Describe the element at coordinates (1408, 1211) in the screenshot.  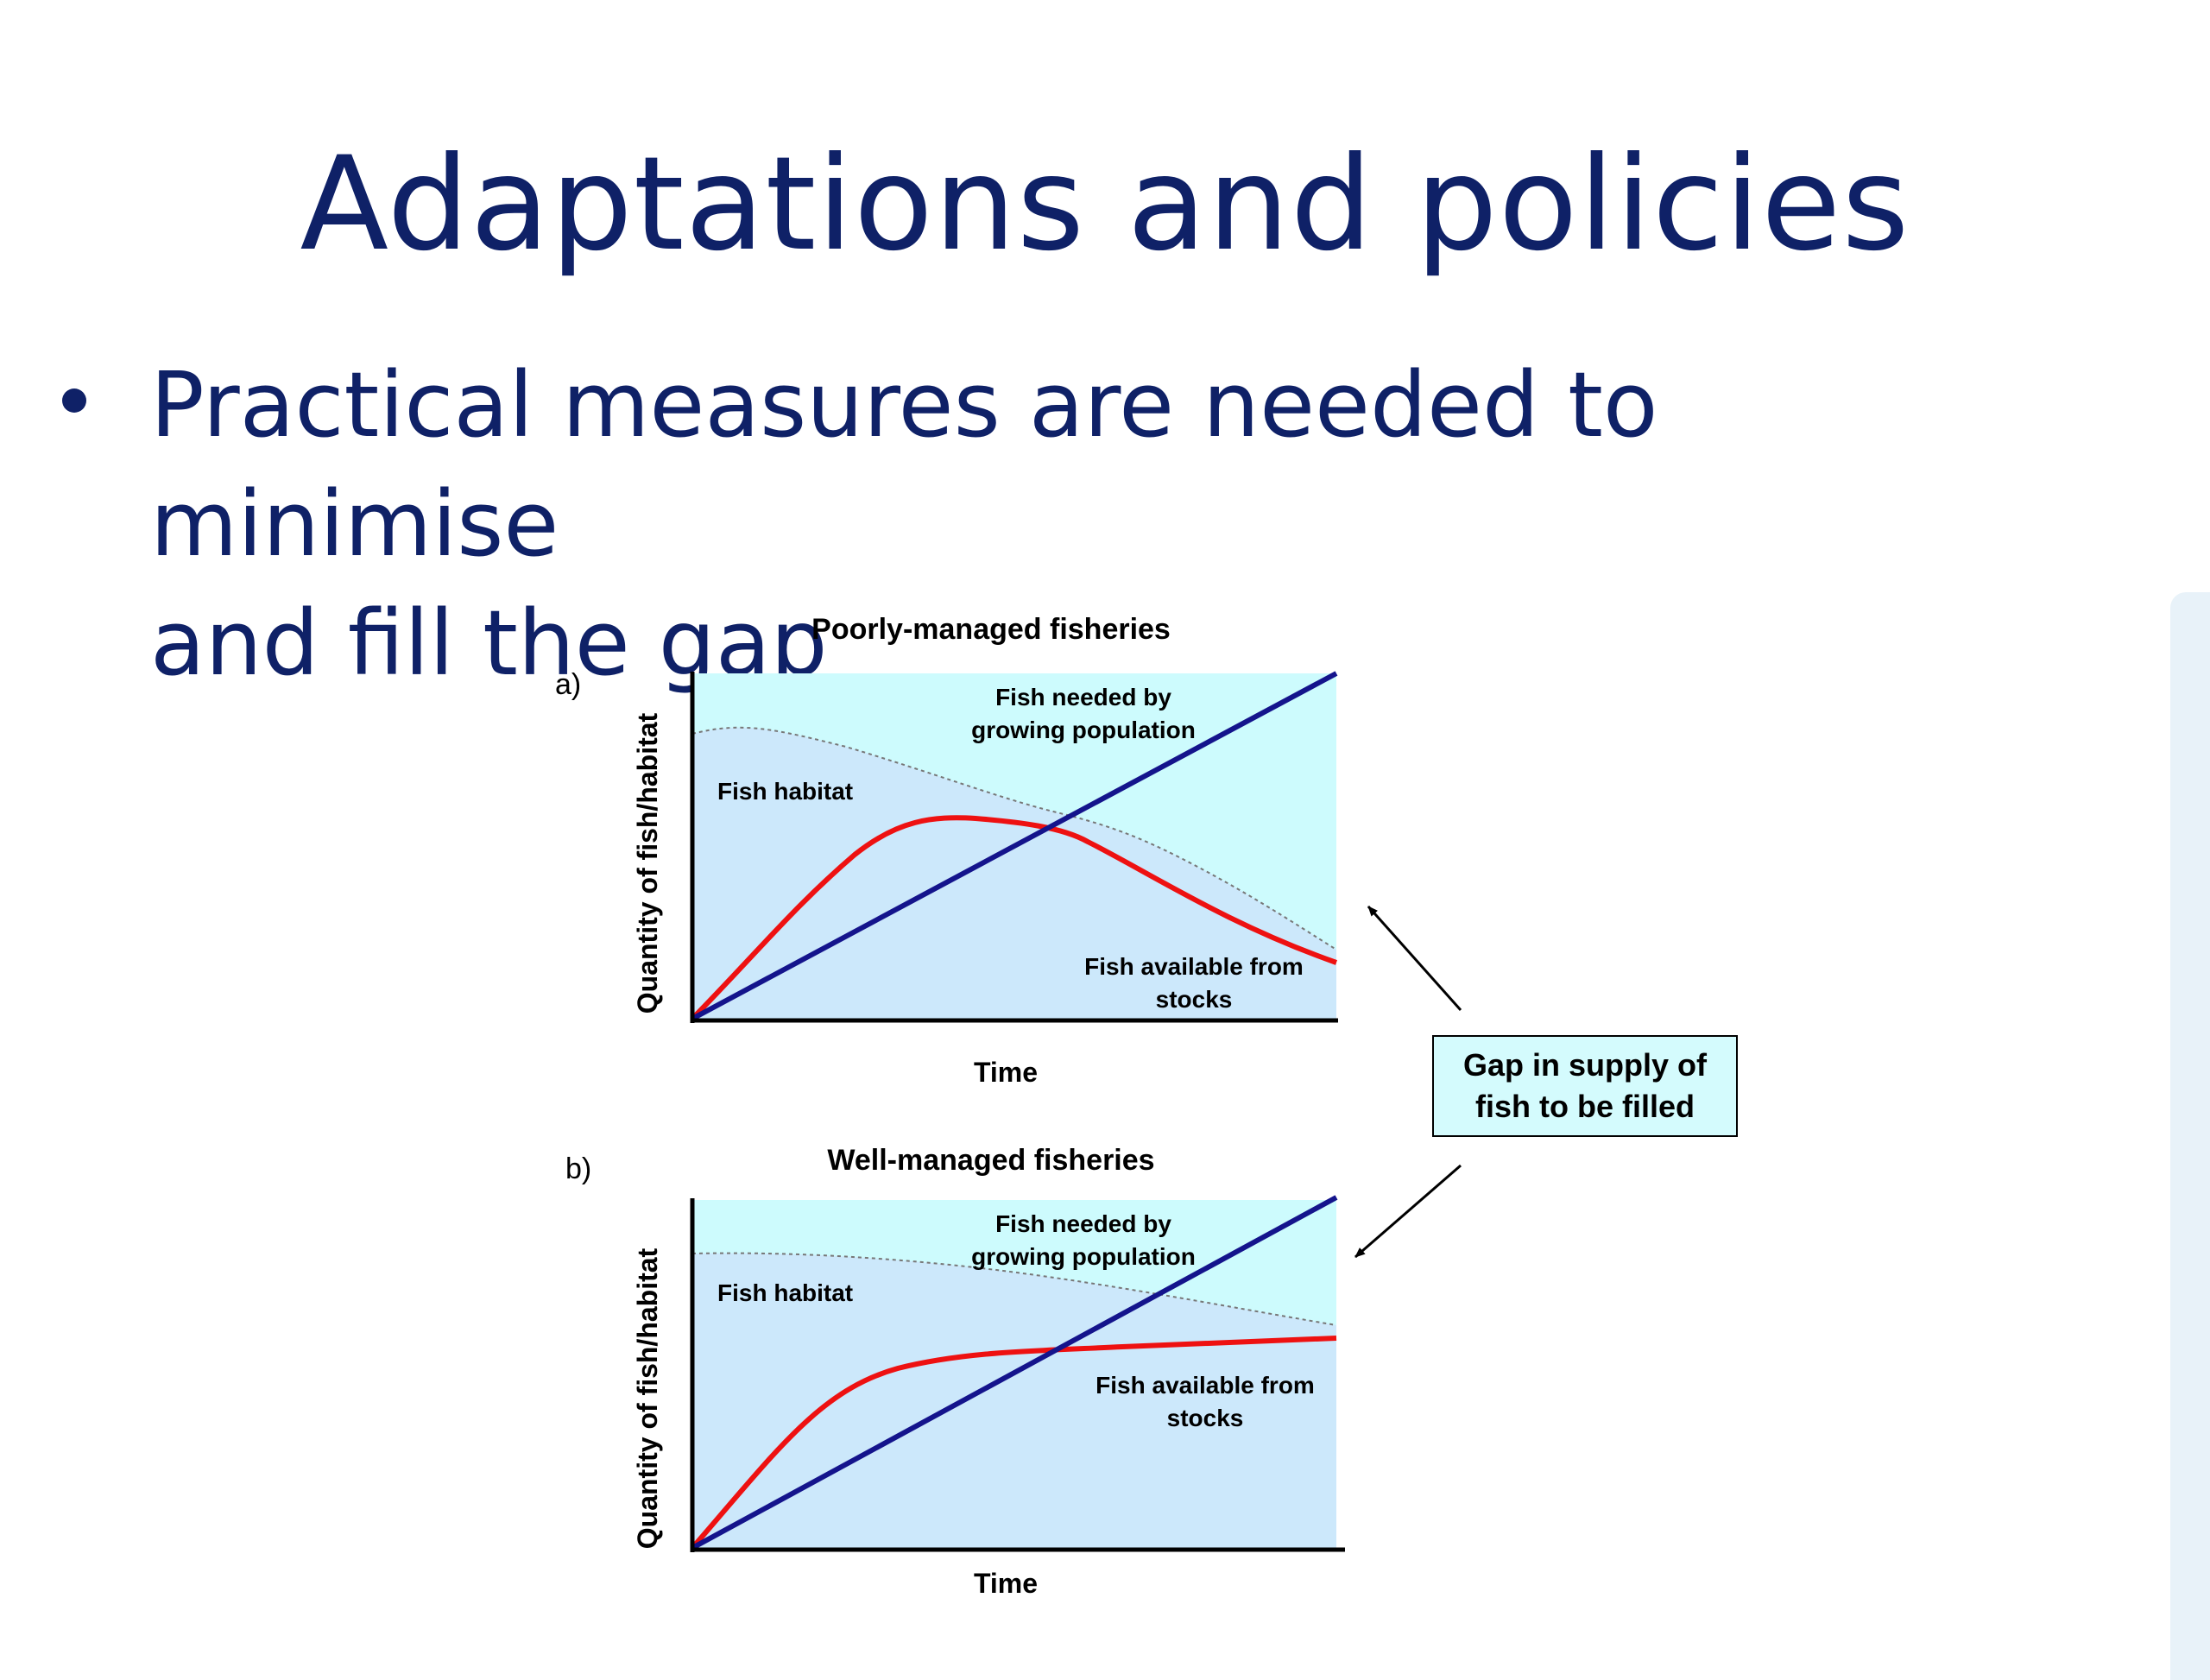
I see `arrow-to-panel-b` at that location.